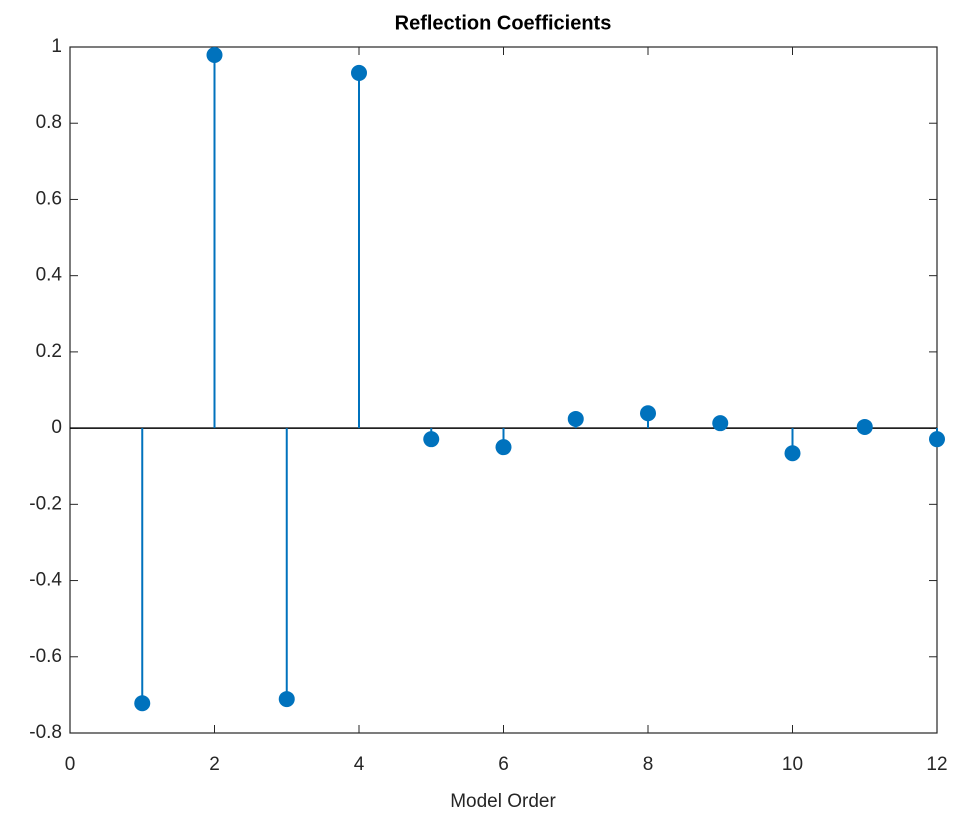 The height and width of the screenshot is (819, 956). What do you see at coordinates (56, 427) in the screenshot?
I see `y-tick-label: 0` at bounding box center [56, 427].